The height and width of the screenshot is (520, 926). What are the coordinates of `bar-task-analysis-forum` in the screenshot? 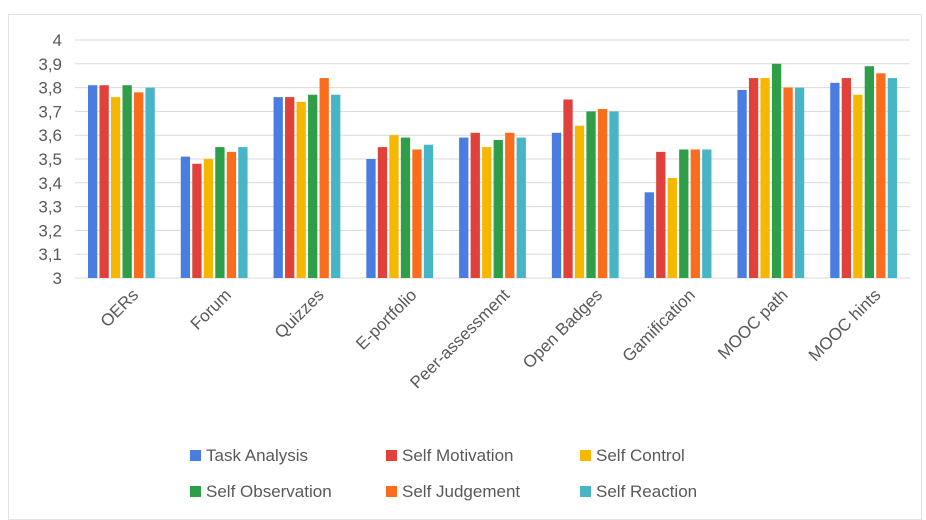 It's located at (185, 217).